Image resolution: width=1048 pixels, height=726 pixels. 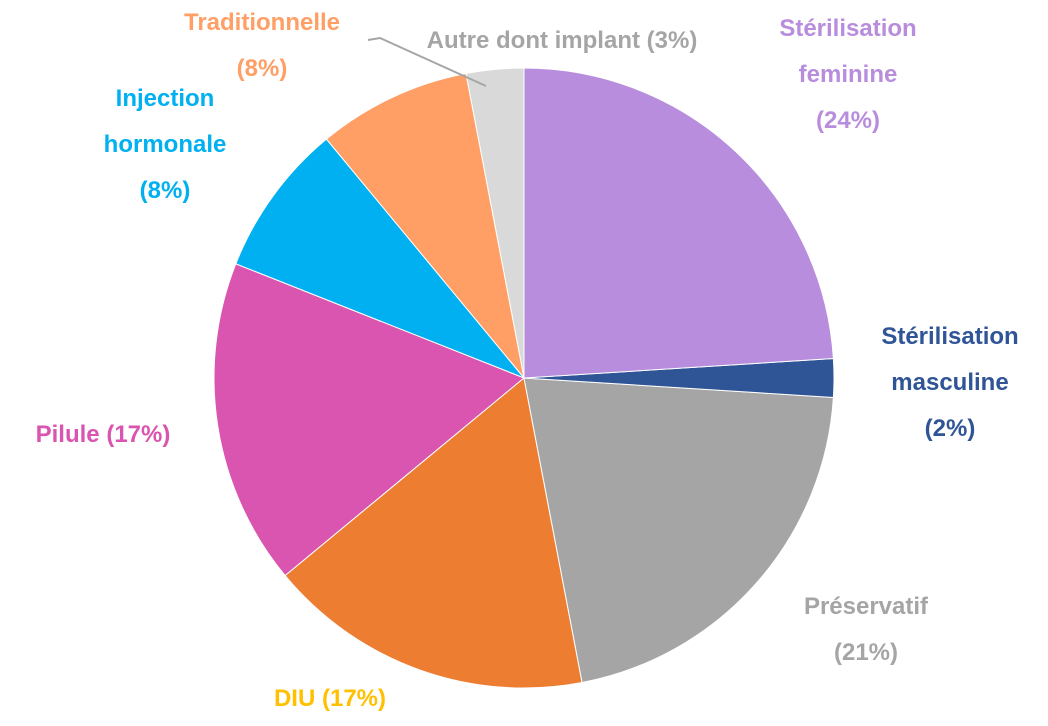 I want to click on category-label: Préservatif, so click(x=866, y=606).